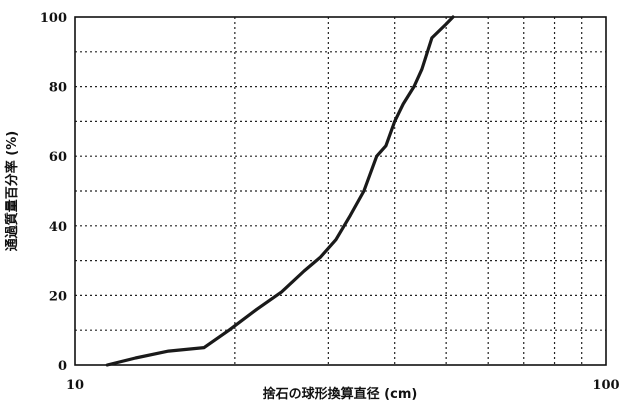 This screenshot has height=407, width=637. I want to click on y-tick-label: 20, so click(58, 296).